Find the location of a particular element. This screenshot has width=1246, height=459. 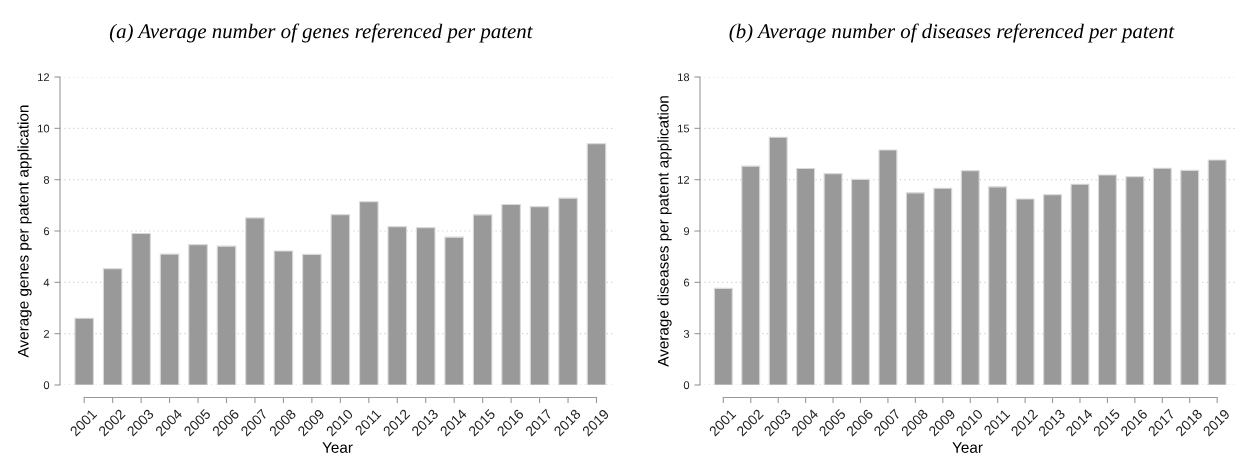

y-tick-label: 15 is located at coordinates (684, 128).